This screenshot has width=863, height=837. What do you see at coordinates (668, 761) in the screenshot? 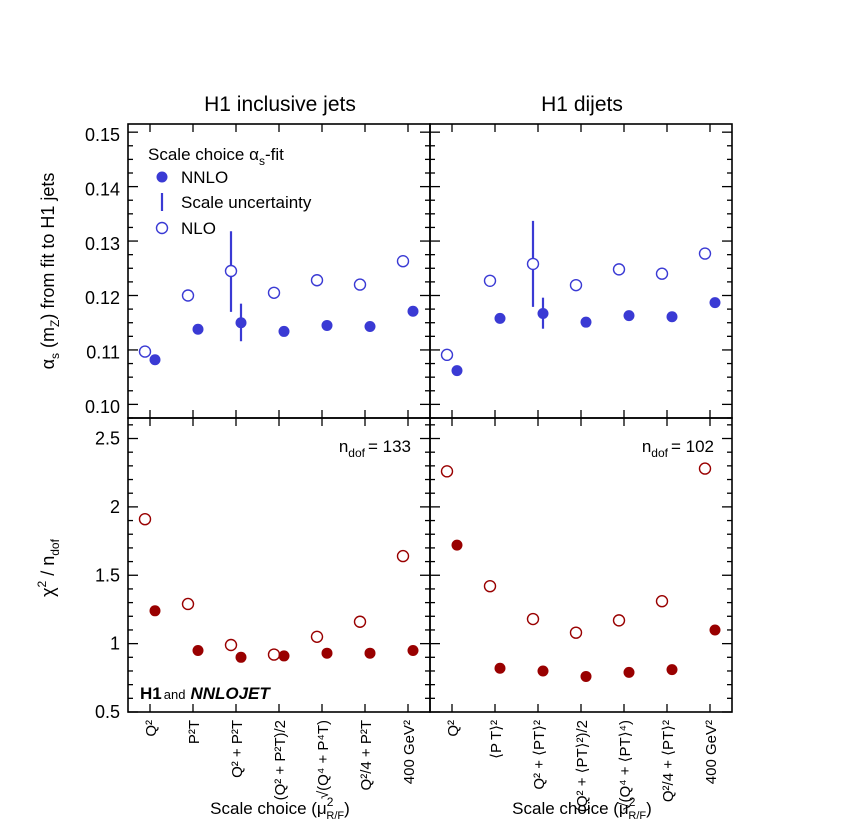
I see `x-tick-label: Q²/4 + ⟨PT⟩²` at bounding box center [668, 761].